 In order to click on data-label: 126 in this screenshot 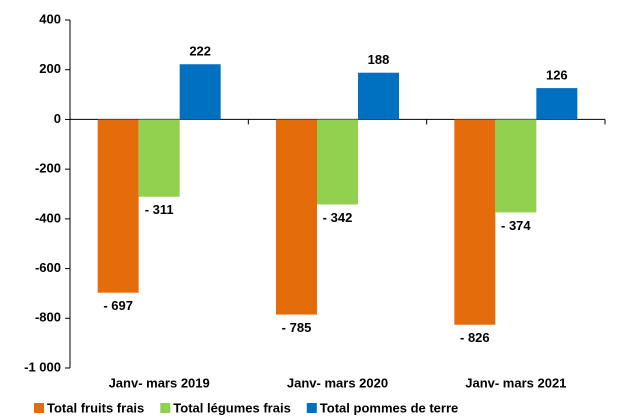, I will do `click(557, 75)`.